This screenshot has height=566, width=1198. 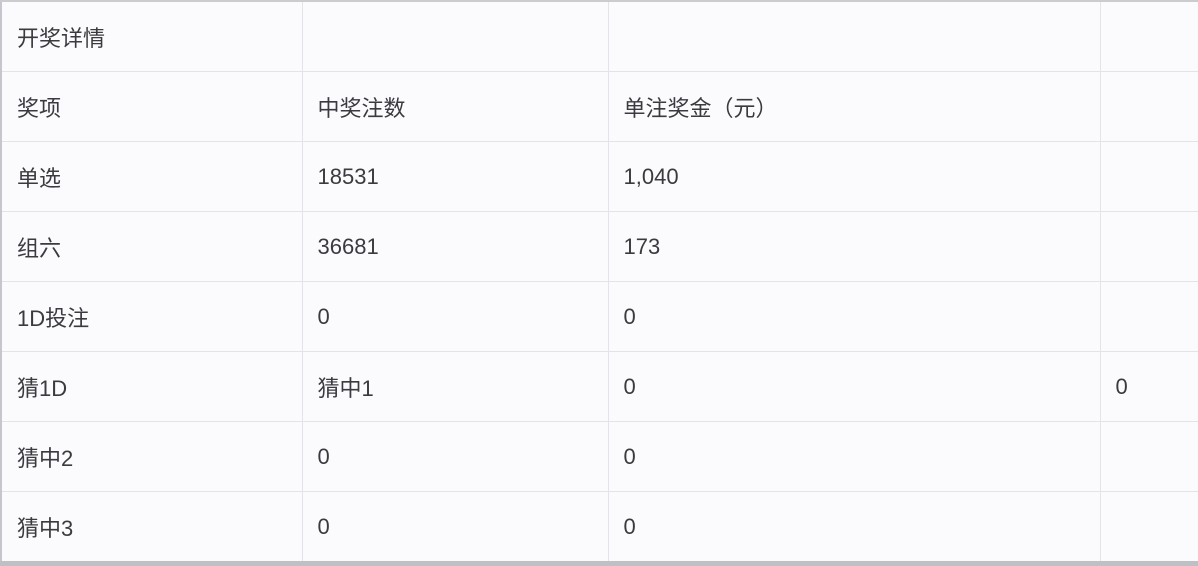 I want to click on prize-name: 猜中3, so click(x=151, y=527).